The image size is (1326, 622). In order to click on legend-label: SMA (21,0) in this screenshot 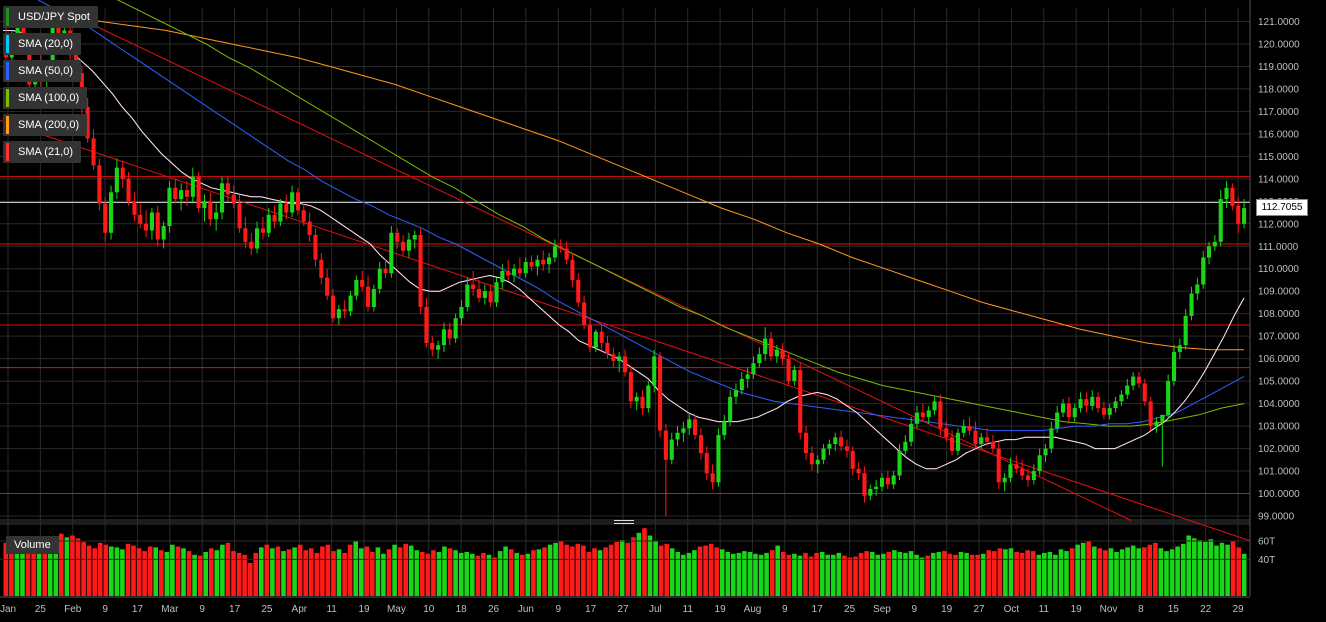, I will do `click(46, 152)`.